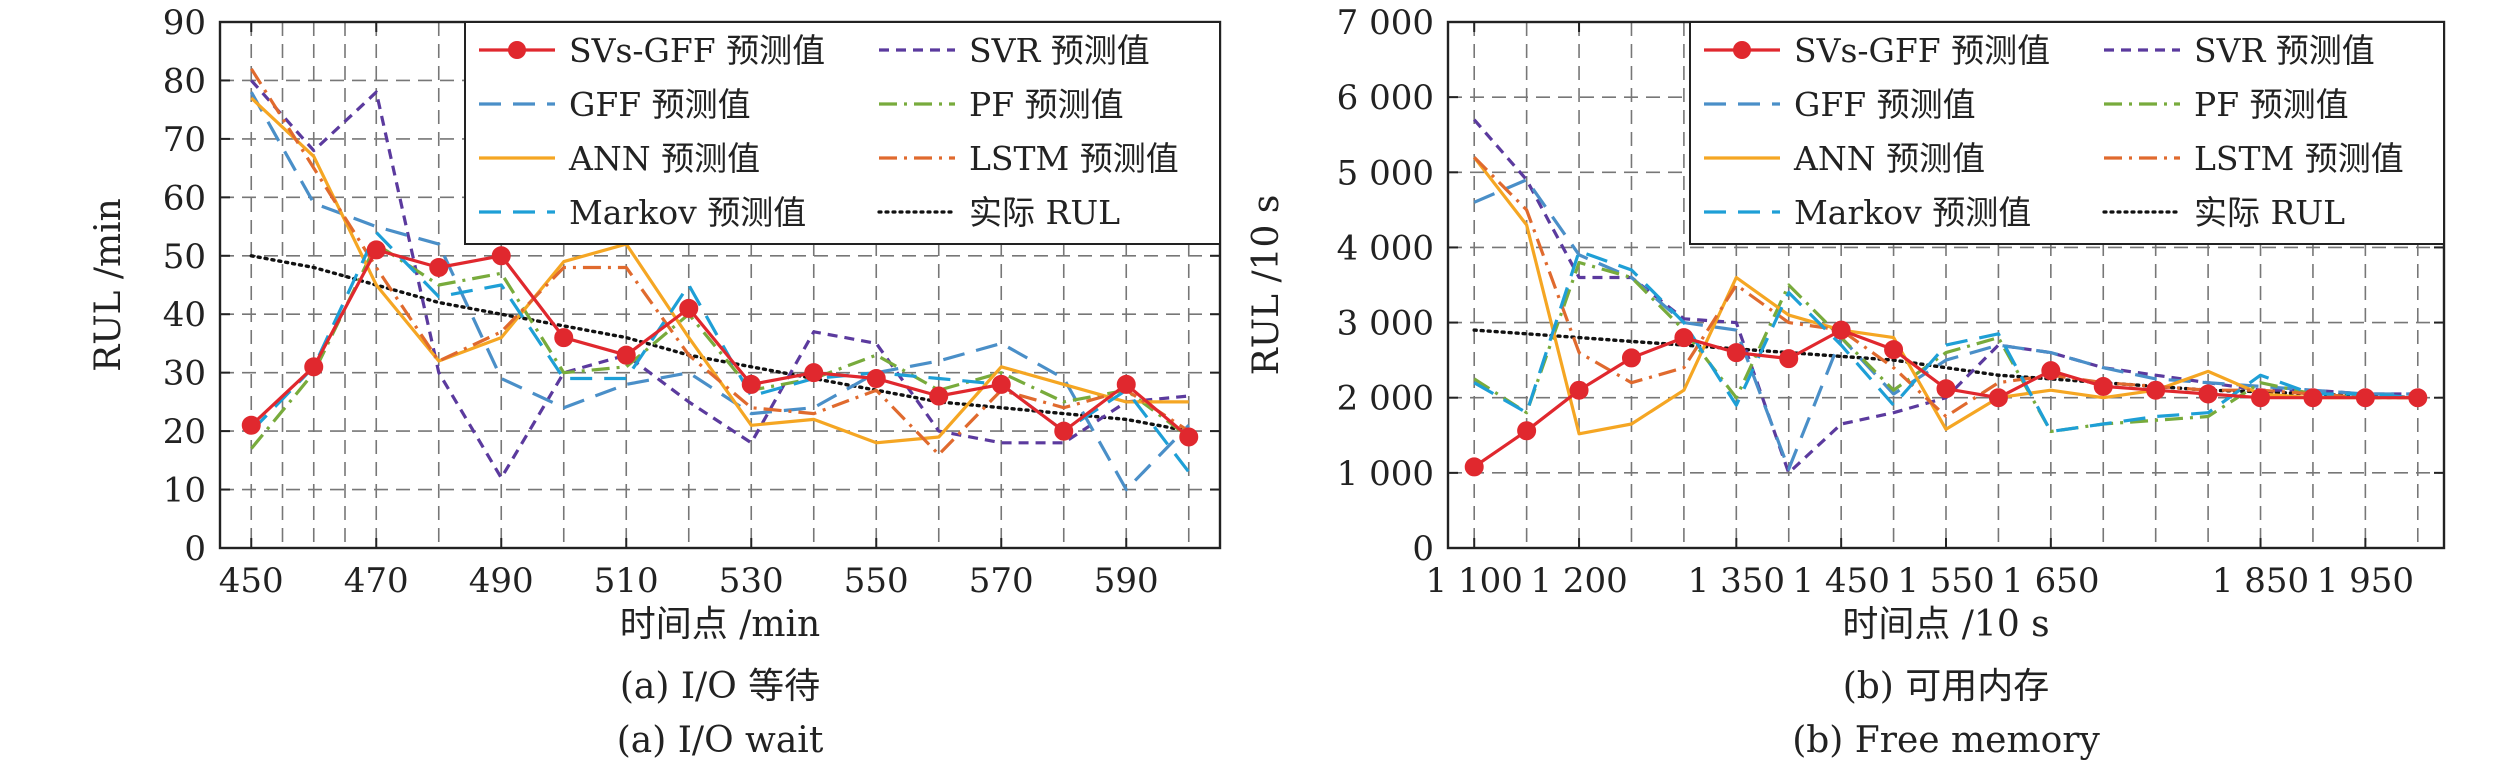 The width and height of the screenshot is (2520, 772). I want to click on legend-label-5: LSTM 预测值, so click(2299, 158).